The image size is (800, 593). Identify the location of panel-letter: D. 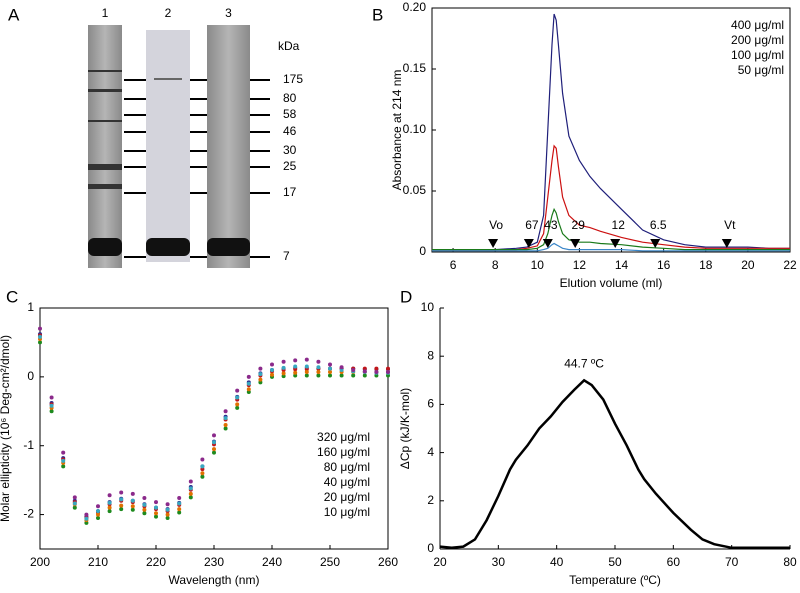
(406, 296).